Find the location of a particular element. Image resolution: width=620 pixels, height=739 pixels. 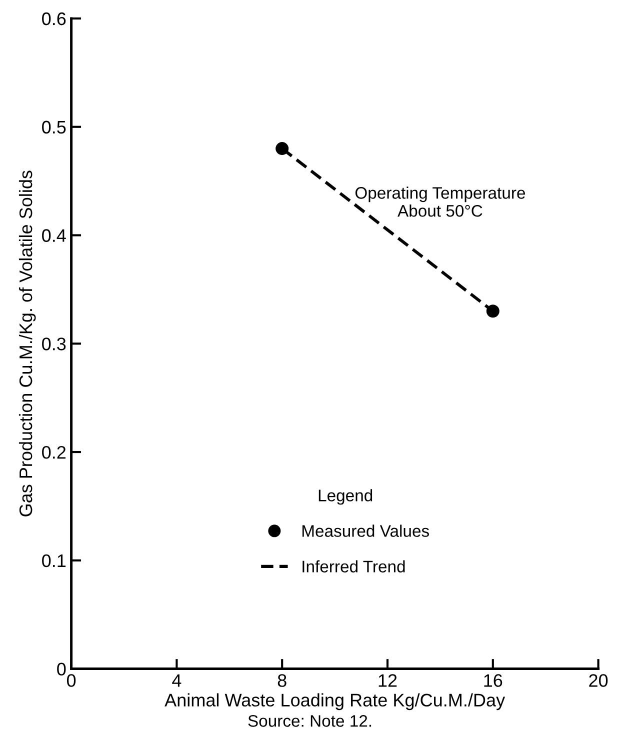

x-tick-label: 12 is located at coordinates (387, 680).